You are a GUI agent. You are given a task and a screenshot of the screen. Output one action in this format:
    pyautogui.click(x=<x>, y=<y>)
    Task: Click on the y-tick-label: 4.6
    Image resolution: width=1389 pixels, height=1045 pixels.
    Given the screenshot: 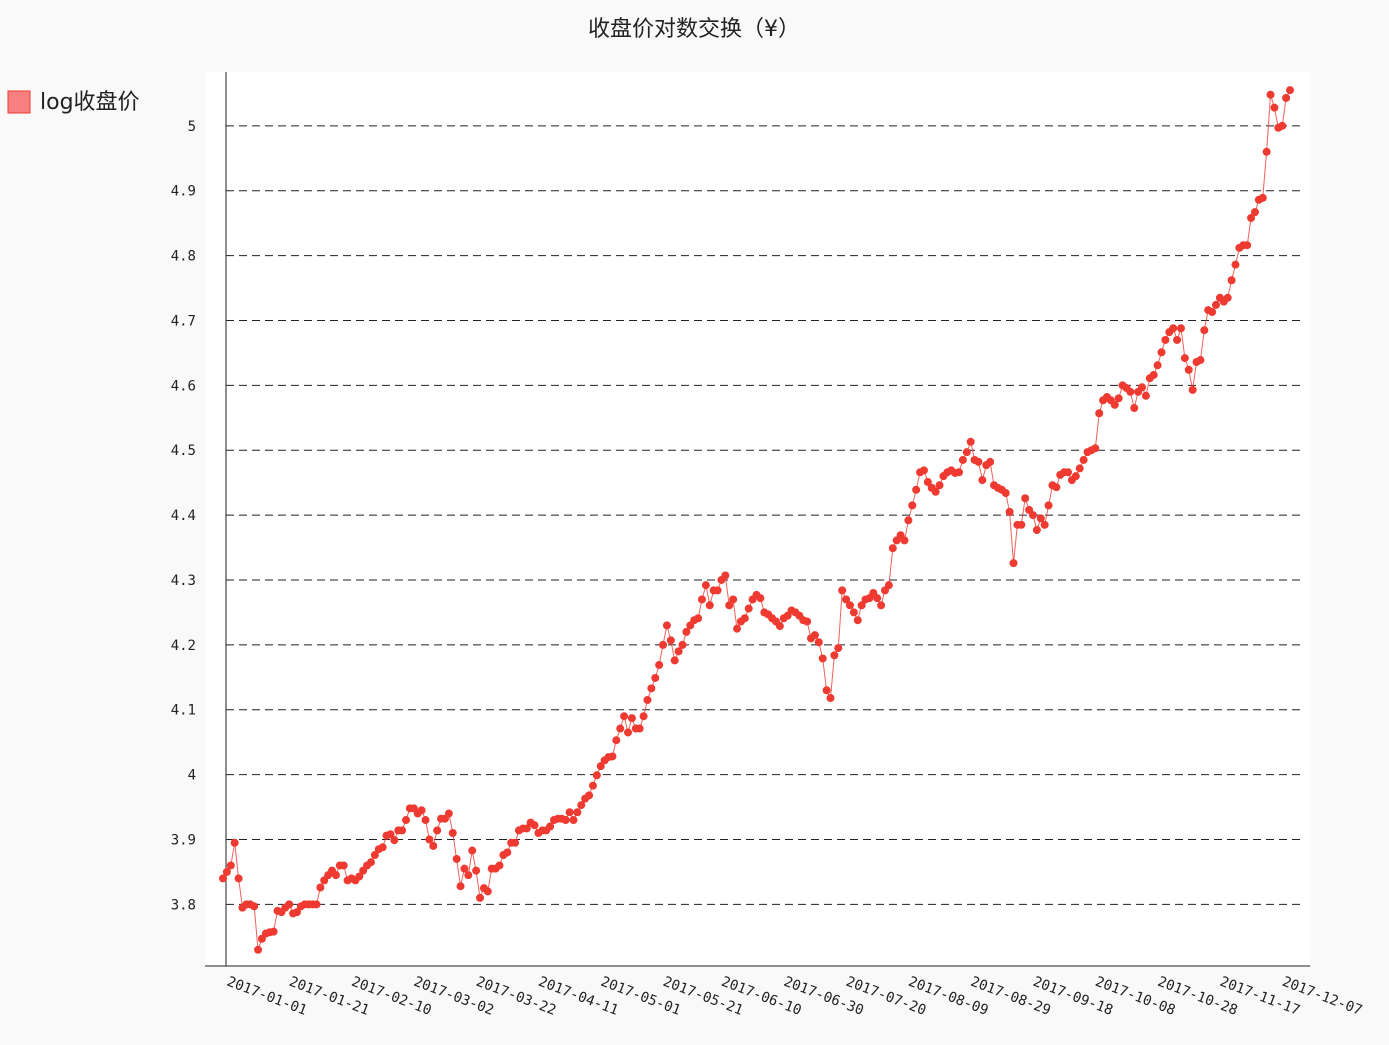 What is the action you would take?
    pyautogui.click(x=183, y=386)
    